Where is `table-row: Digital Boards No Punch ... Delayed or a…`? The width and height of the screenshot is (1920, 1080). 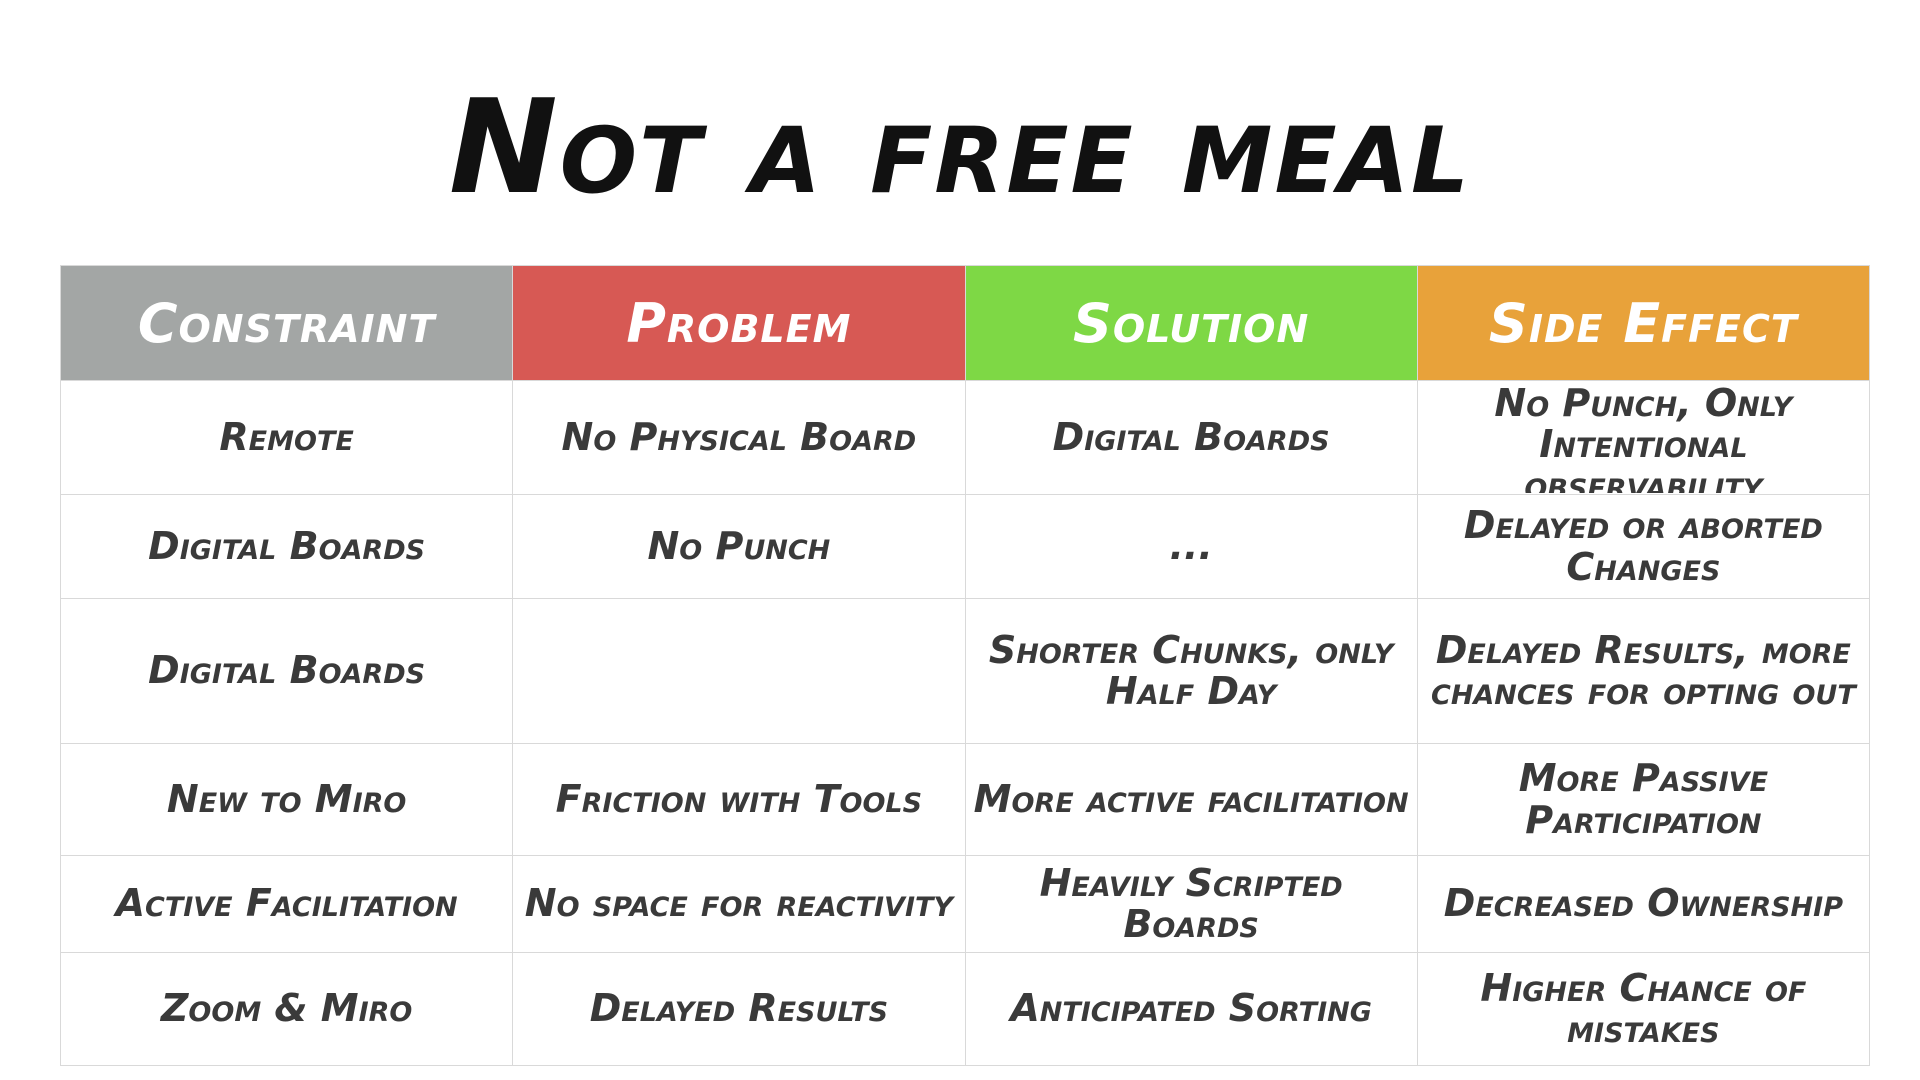
table-row: Digital Boards No Punch ... Delayed or a… is located at coordinates (965, 546).